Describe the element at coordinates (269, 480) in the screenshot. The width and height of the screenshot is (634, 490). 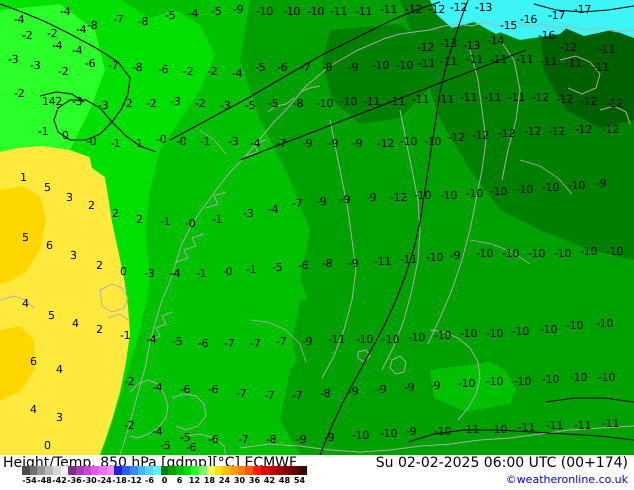
I see `color-tick-label: 42` at that location.